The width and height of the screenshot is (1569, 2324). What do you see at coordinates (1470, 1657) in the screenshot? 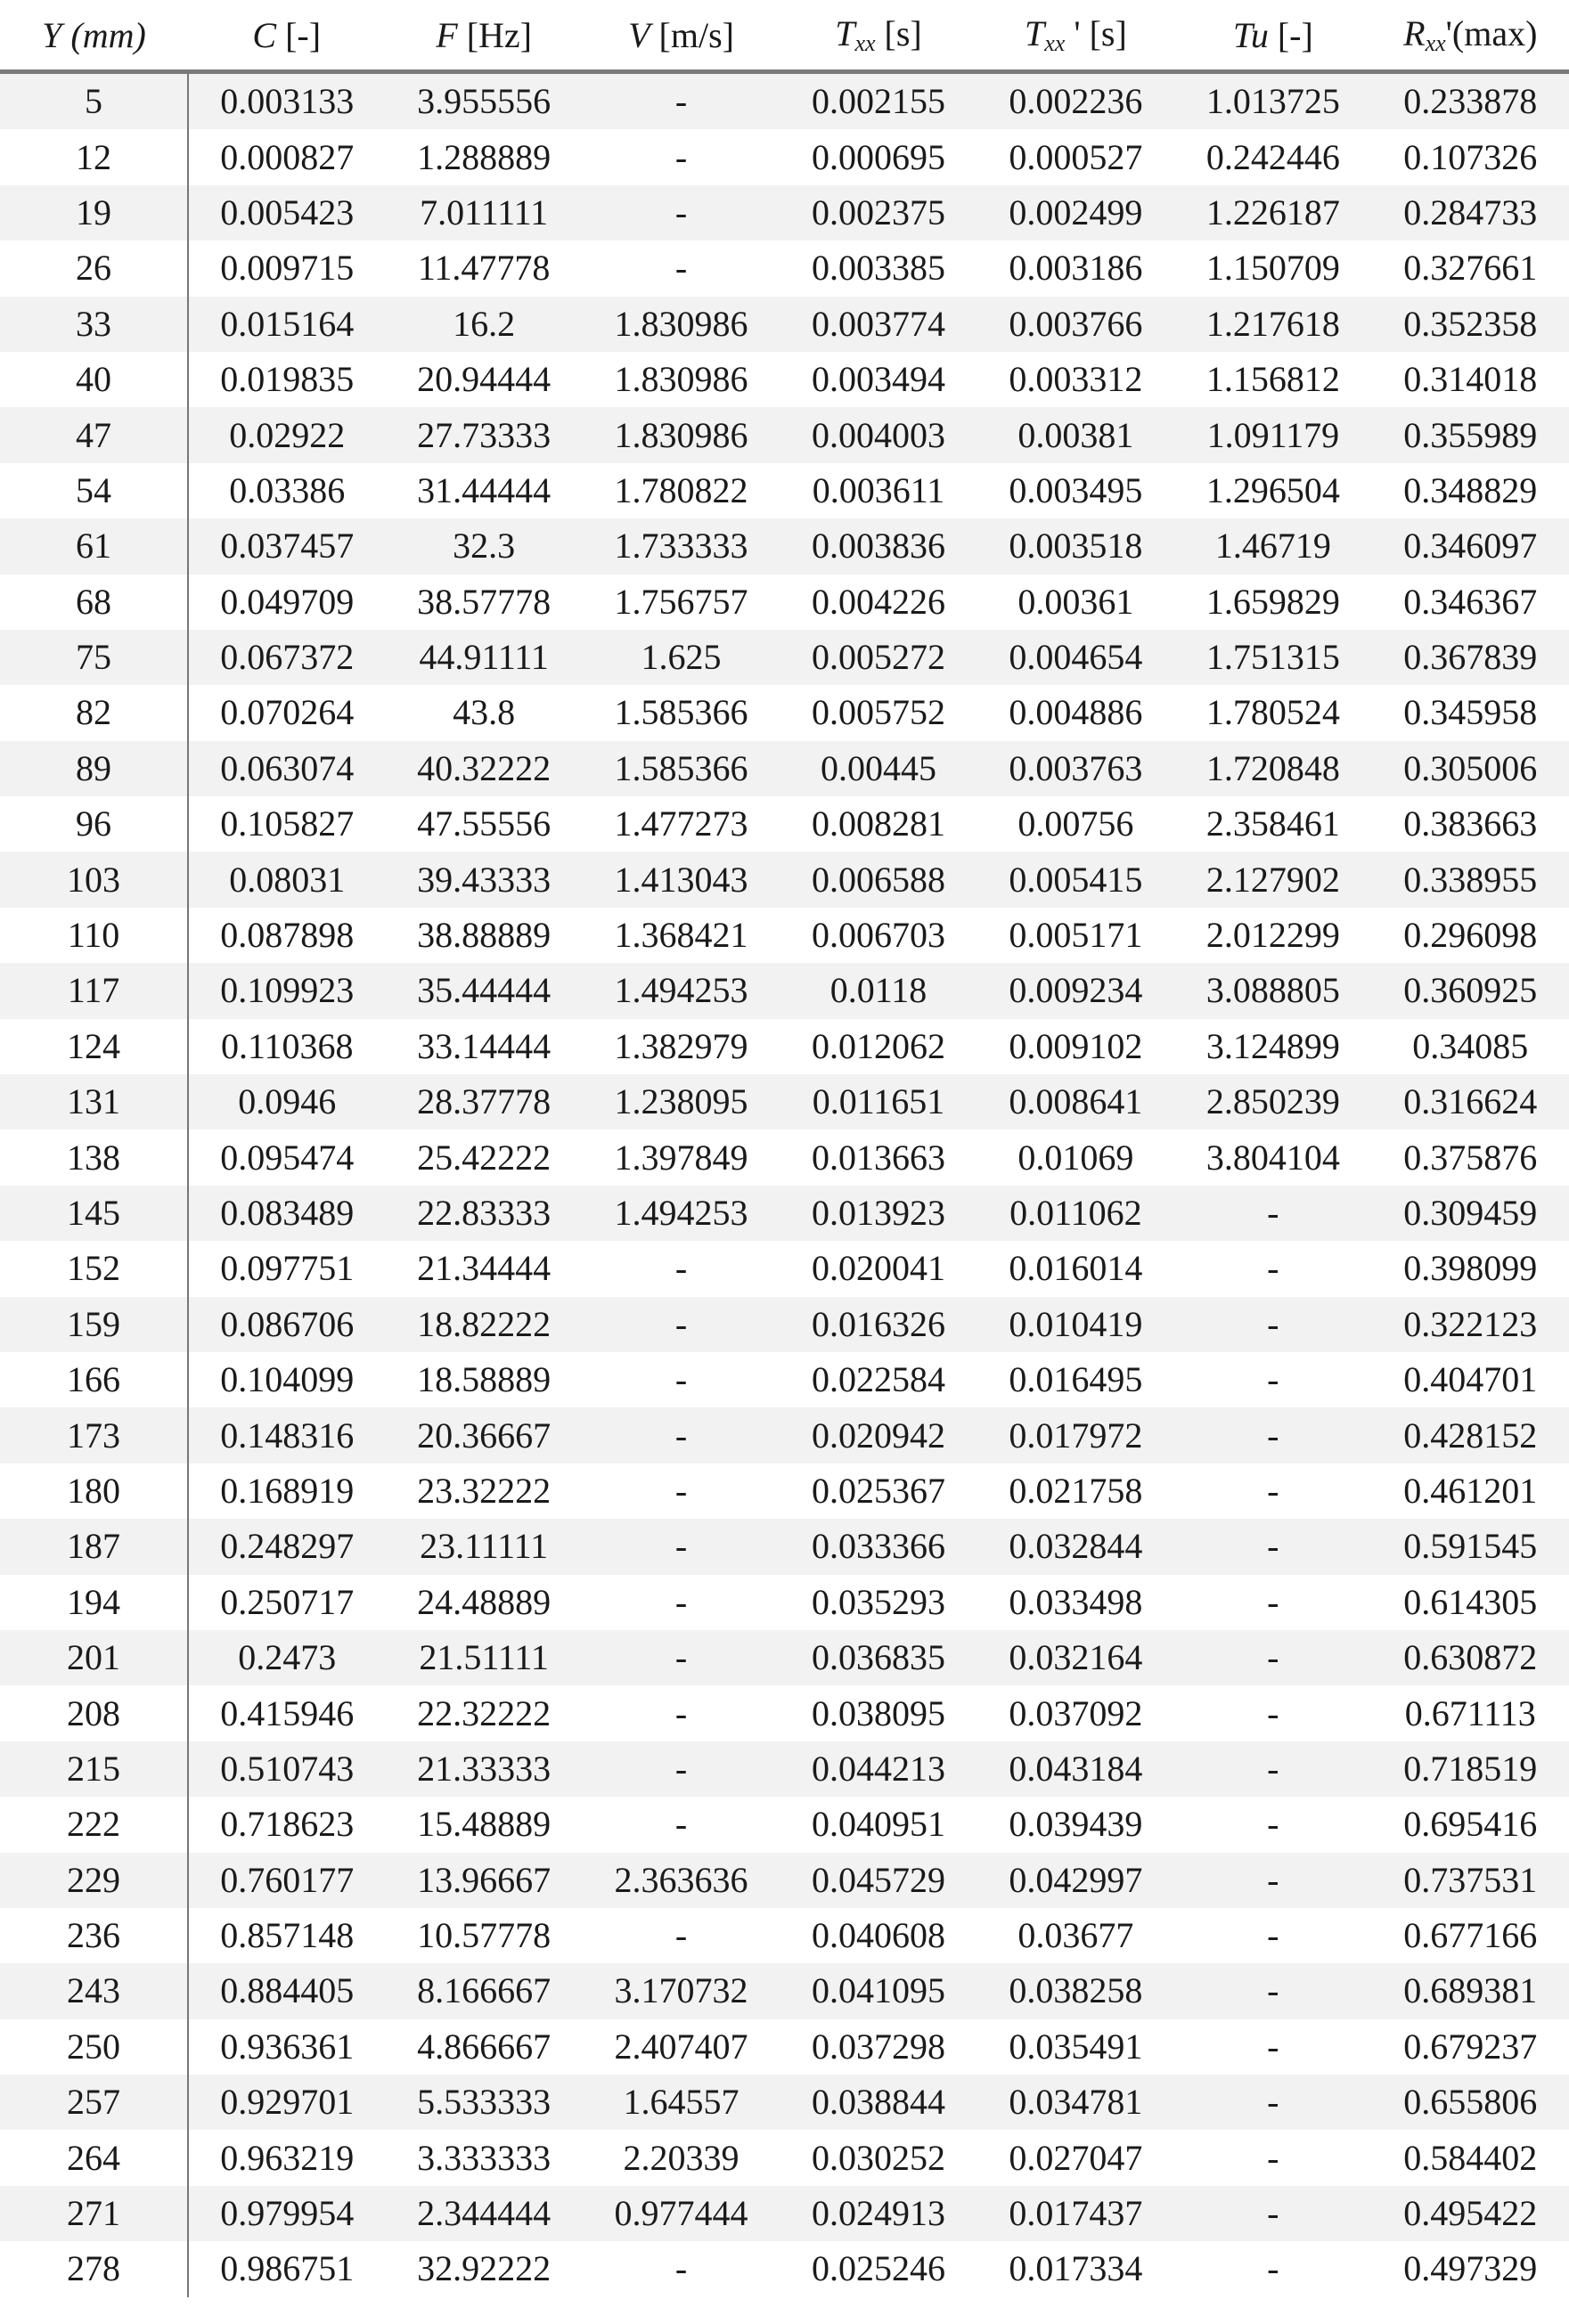
I see `cell-rxx-max: 0.630872` at bounding box center [1470, 1657].